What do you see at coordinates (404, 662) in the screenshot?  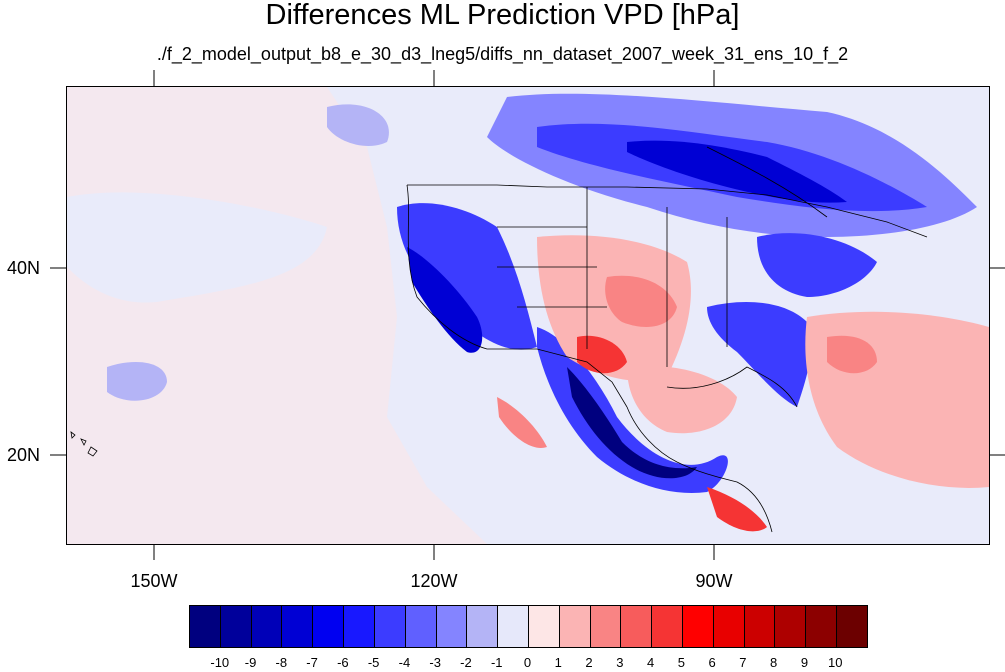 I see `colorbar-tick-label: -4` at bounding box center [404, 662].